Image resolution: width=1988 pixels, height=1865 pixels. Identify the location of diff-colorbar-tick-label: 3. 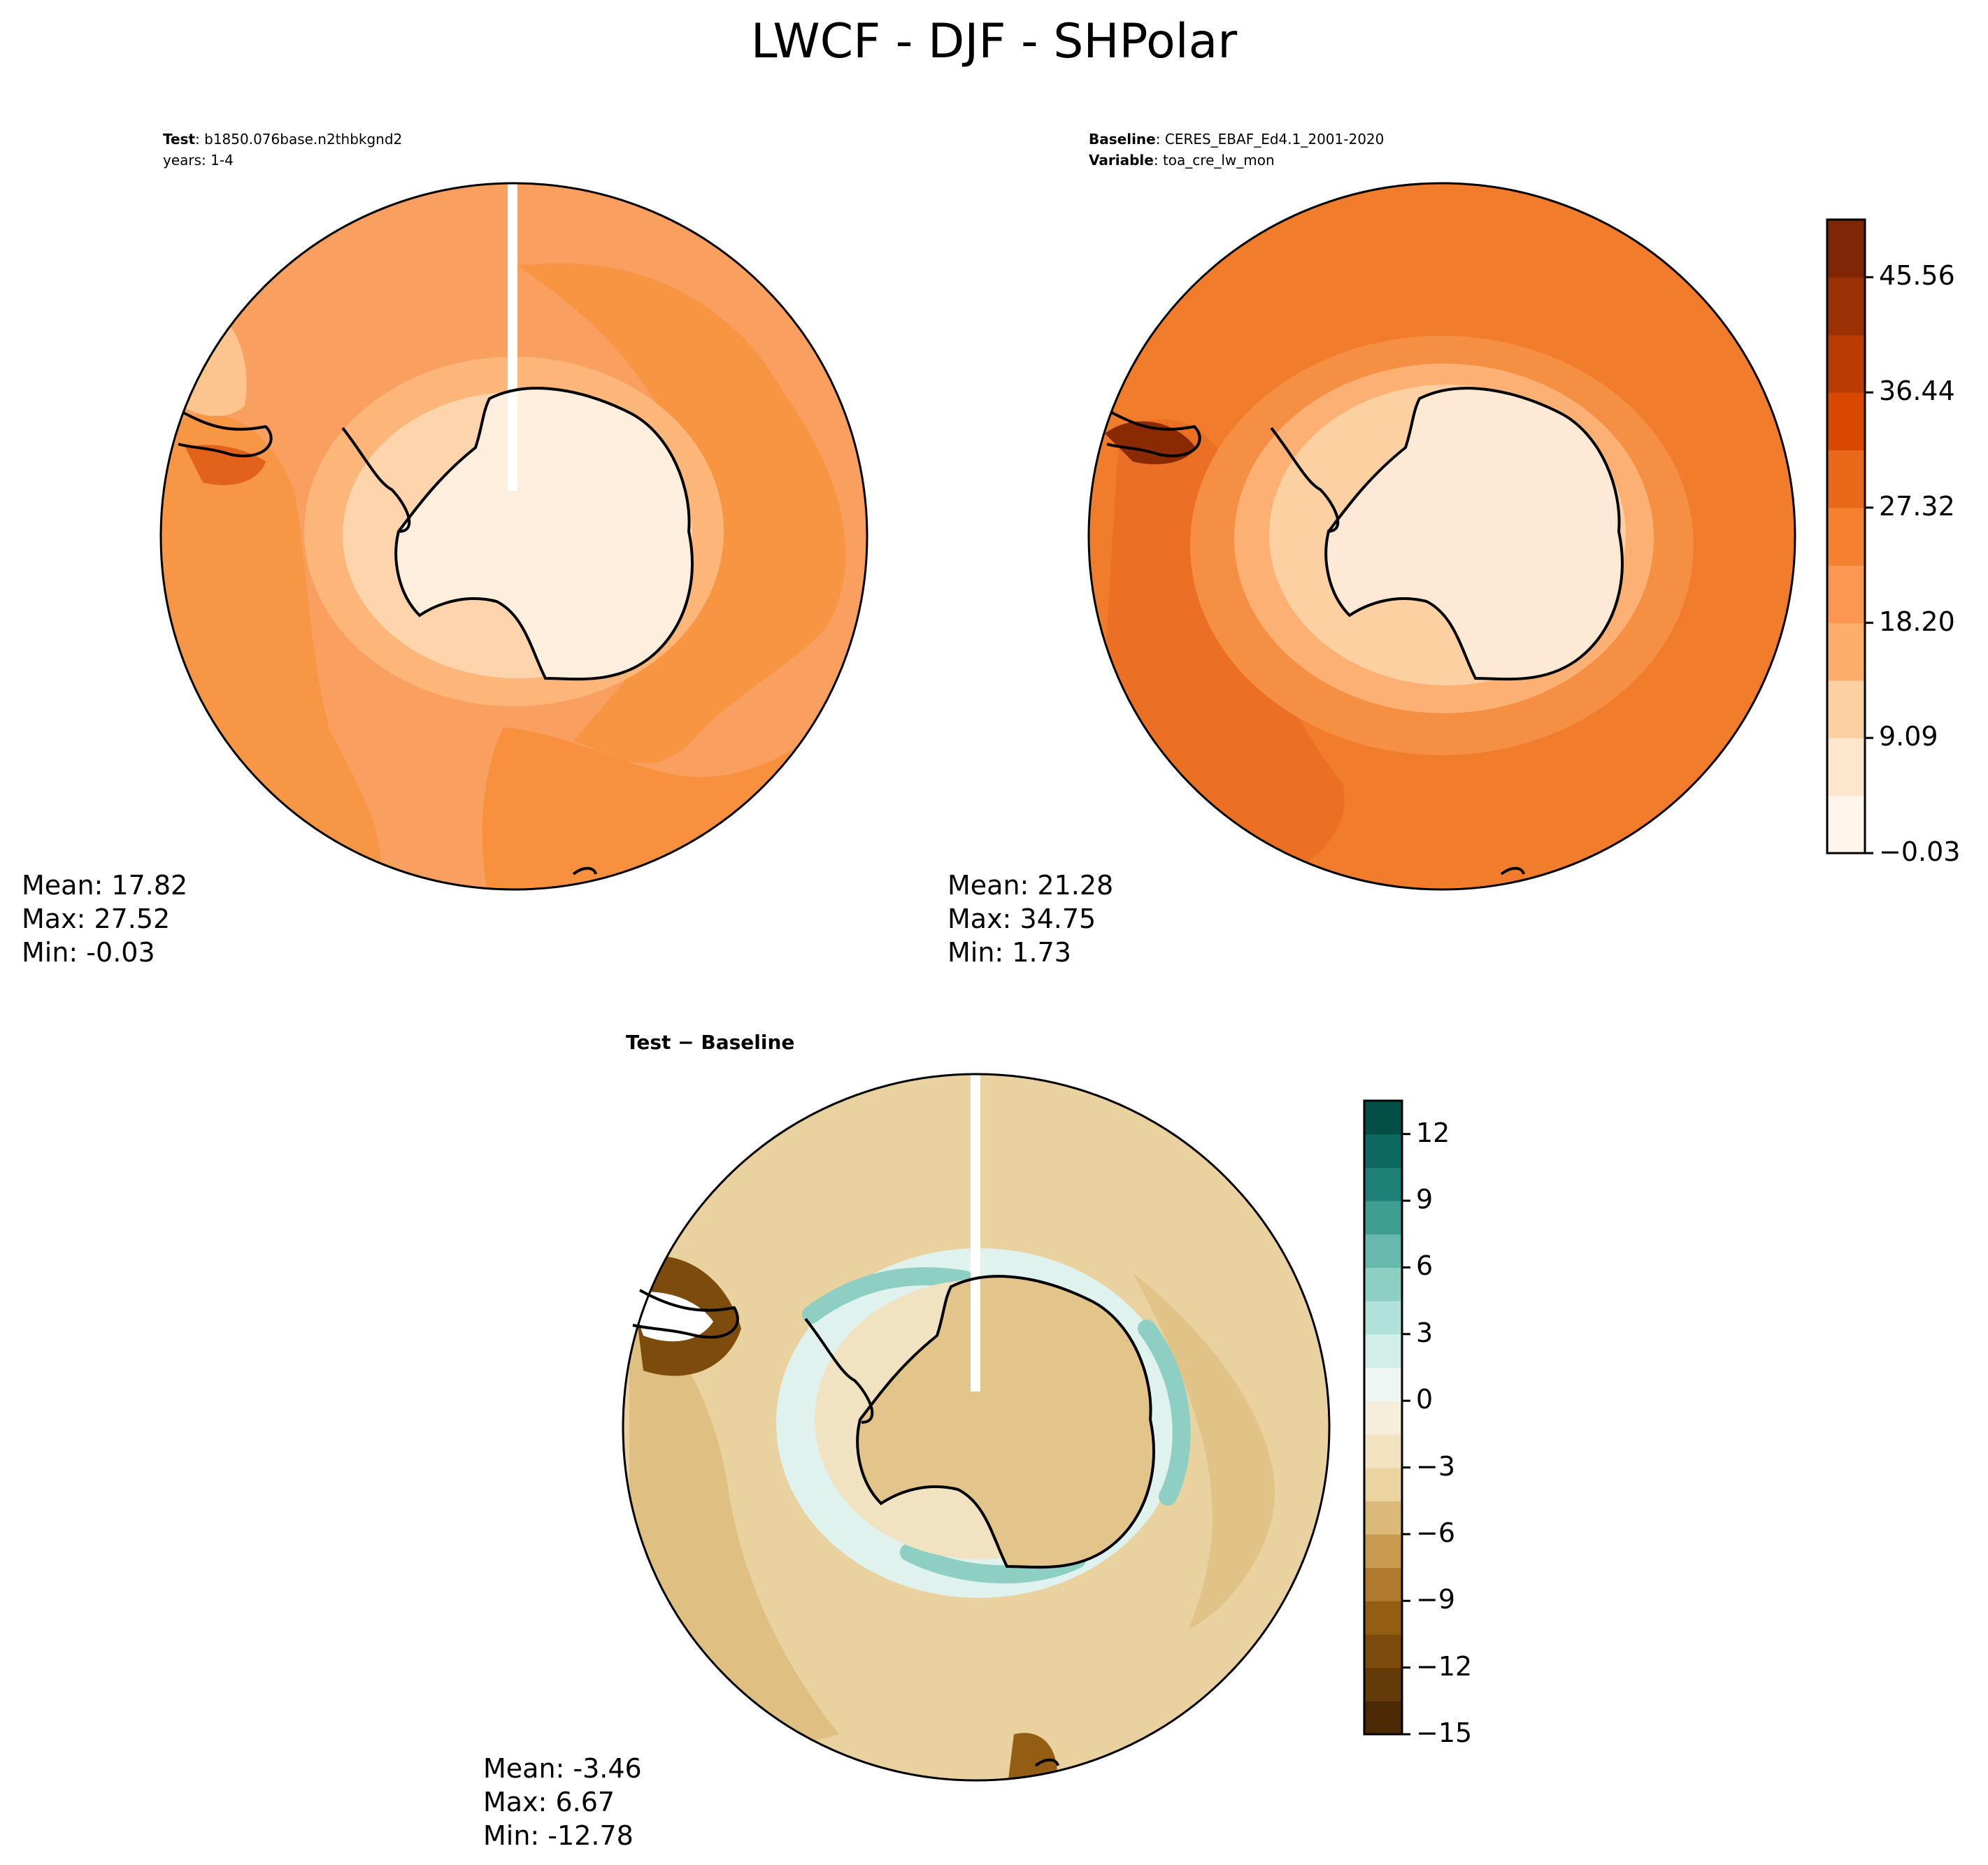
(1424, 1332).